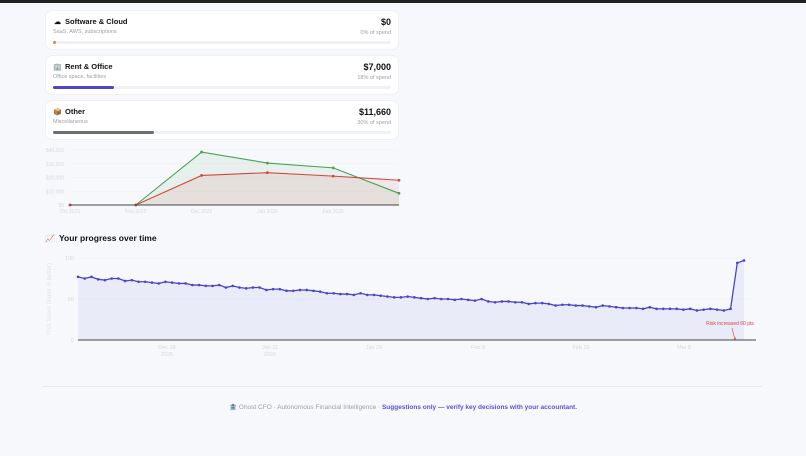 Image resolution: width=806 pixels, height=456 pixels. Describe the element at coordinates (333, 212) in the screenshot. I see `svg-text: Feb 2026` at that location.